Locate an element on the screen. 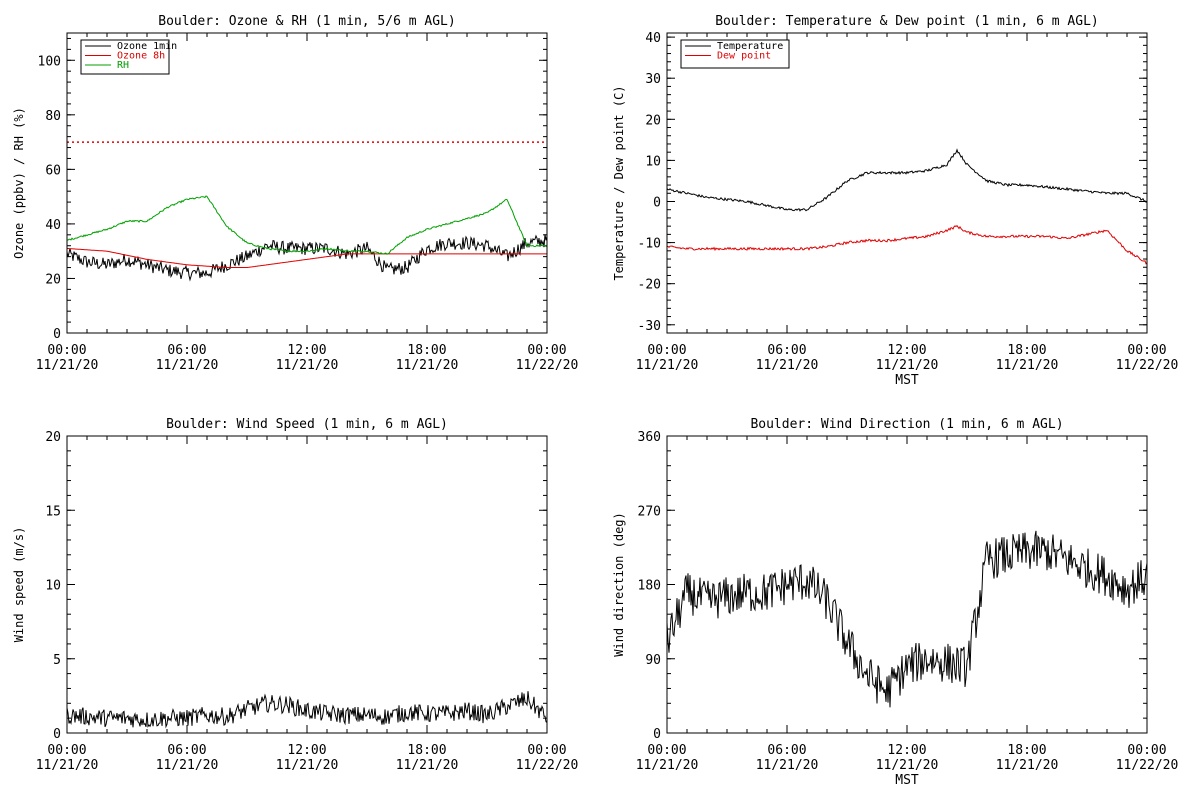 The height and width of the screenshot is (800, 1200). chart-title: Boulder: Wind Direction (1 min, 6 m AGL) is located at coordinates (906, 424).